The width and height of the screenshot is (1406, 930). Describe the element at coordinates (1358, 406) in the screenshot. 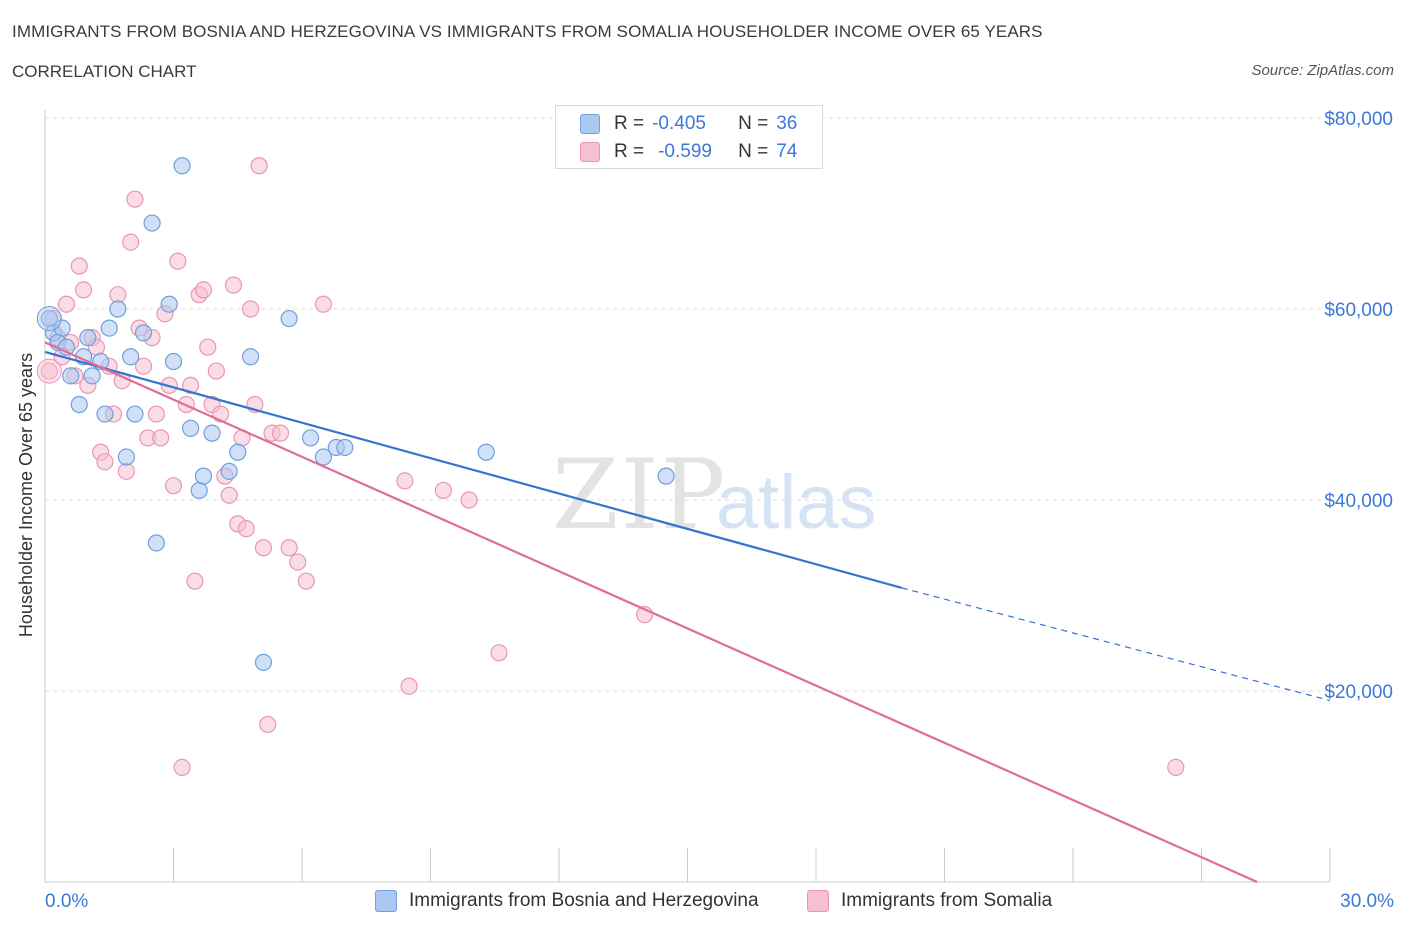

I see `y-tick-labels: $20,000 $40,000 $60,000 $80,000` at that location.